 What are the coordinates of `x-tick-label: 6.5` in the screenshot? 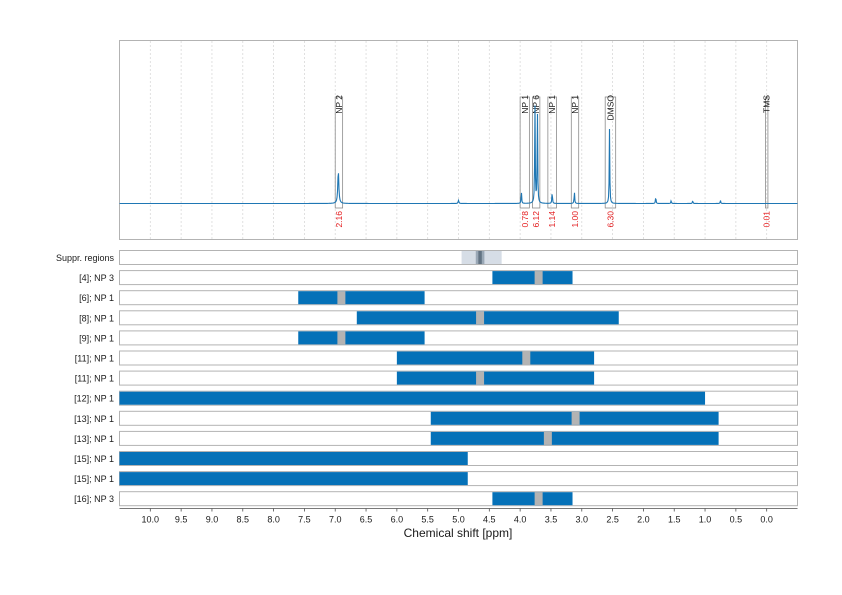 It's located at (366, 520).